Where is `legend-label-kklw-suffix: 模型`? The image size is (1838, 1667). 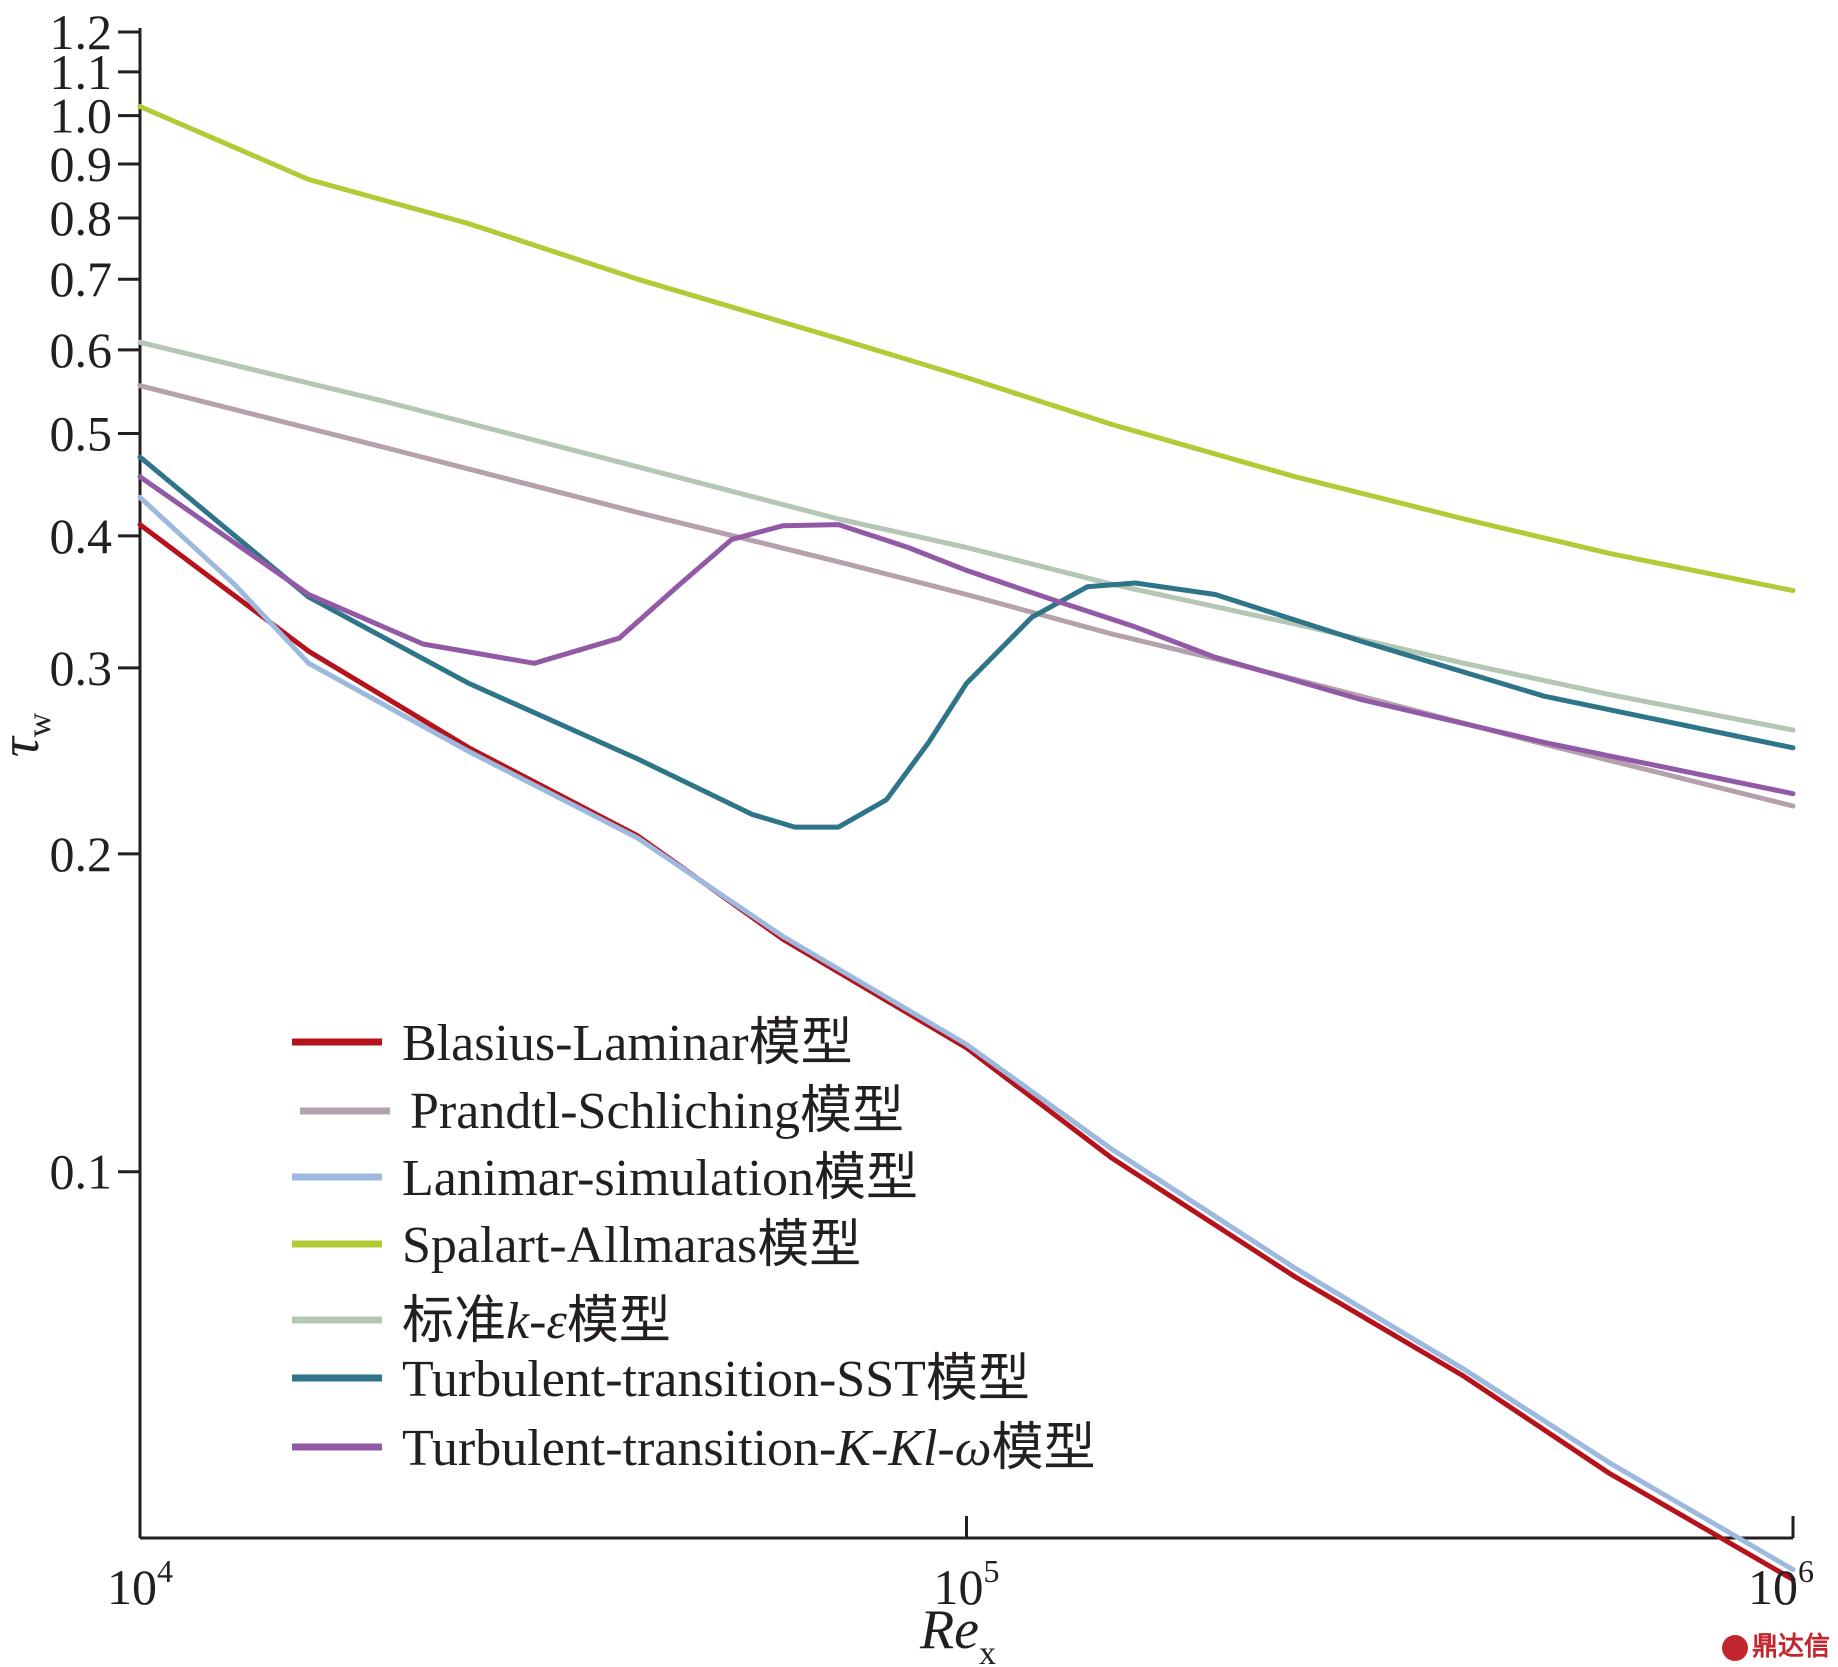 legend-label-kklw-suffix: 模型 is located at coordinates (1043, 1448).